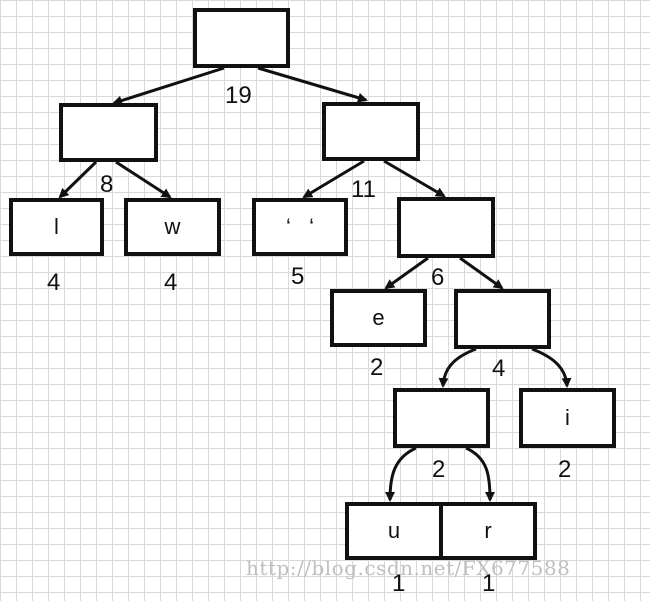  I want to click on edge-n6-n4, so click(481, 273).